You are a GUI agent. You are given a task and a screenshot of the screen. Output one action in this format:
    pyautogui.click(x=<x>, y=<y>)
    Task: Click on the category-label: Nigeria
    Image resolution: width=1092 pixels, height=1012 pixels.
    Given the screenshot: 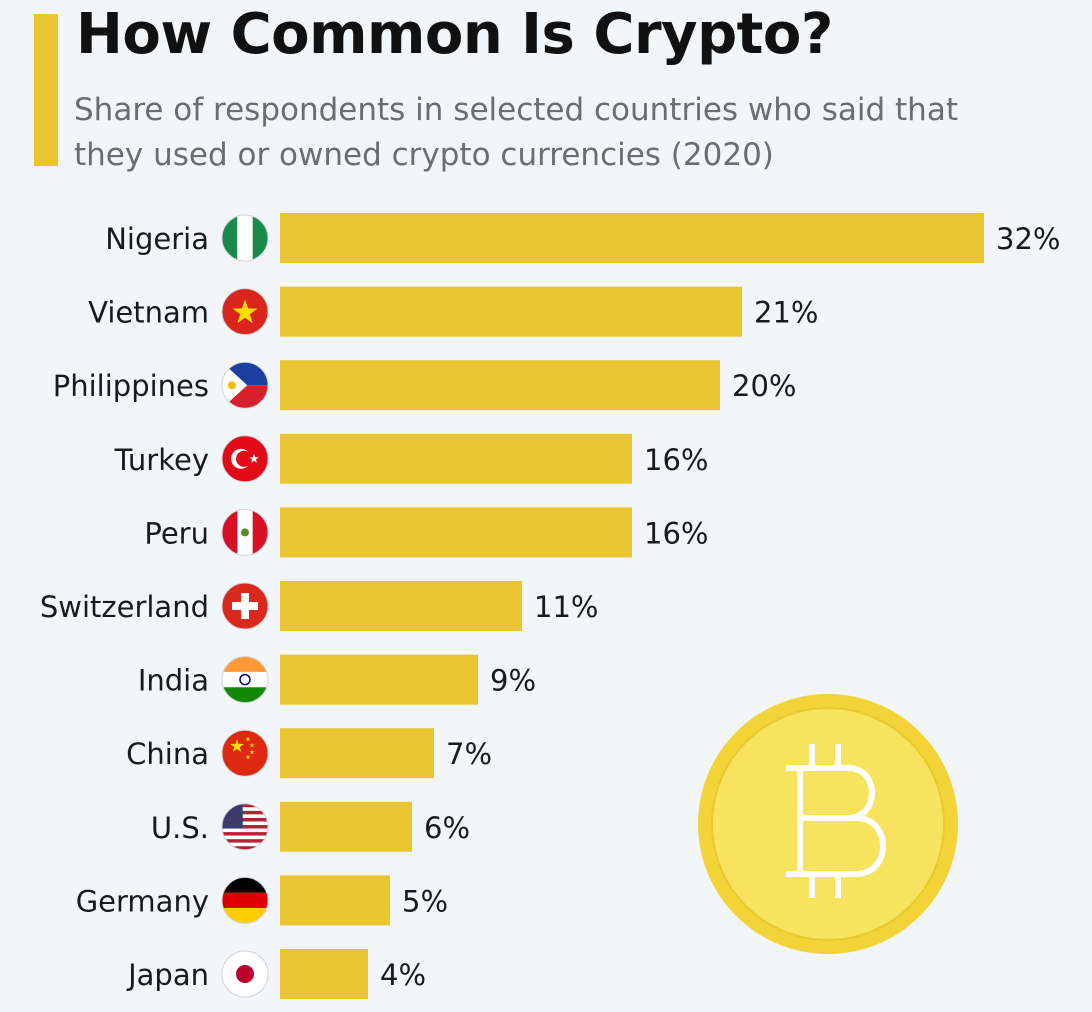 What is the action you would take?
    pyautogui.click(x=157, y=239)
    